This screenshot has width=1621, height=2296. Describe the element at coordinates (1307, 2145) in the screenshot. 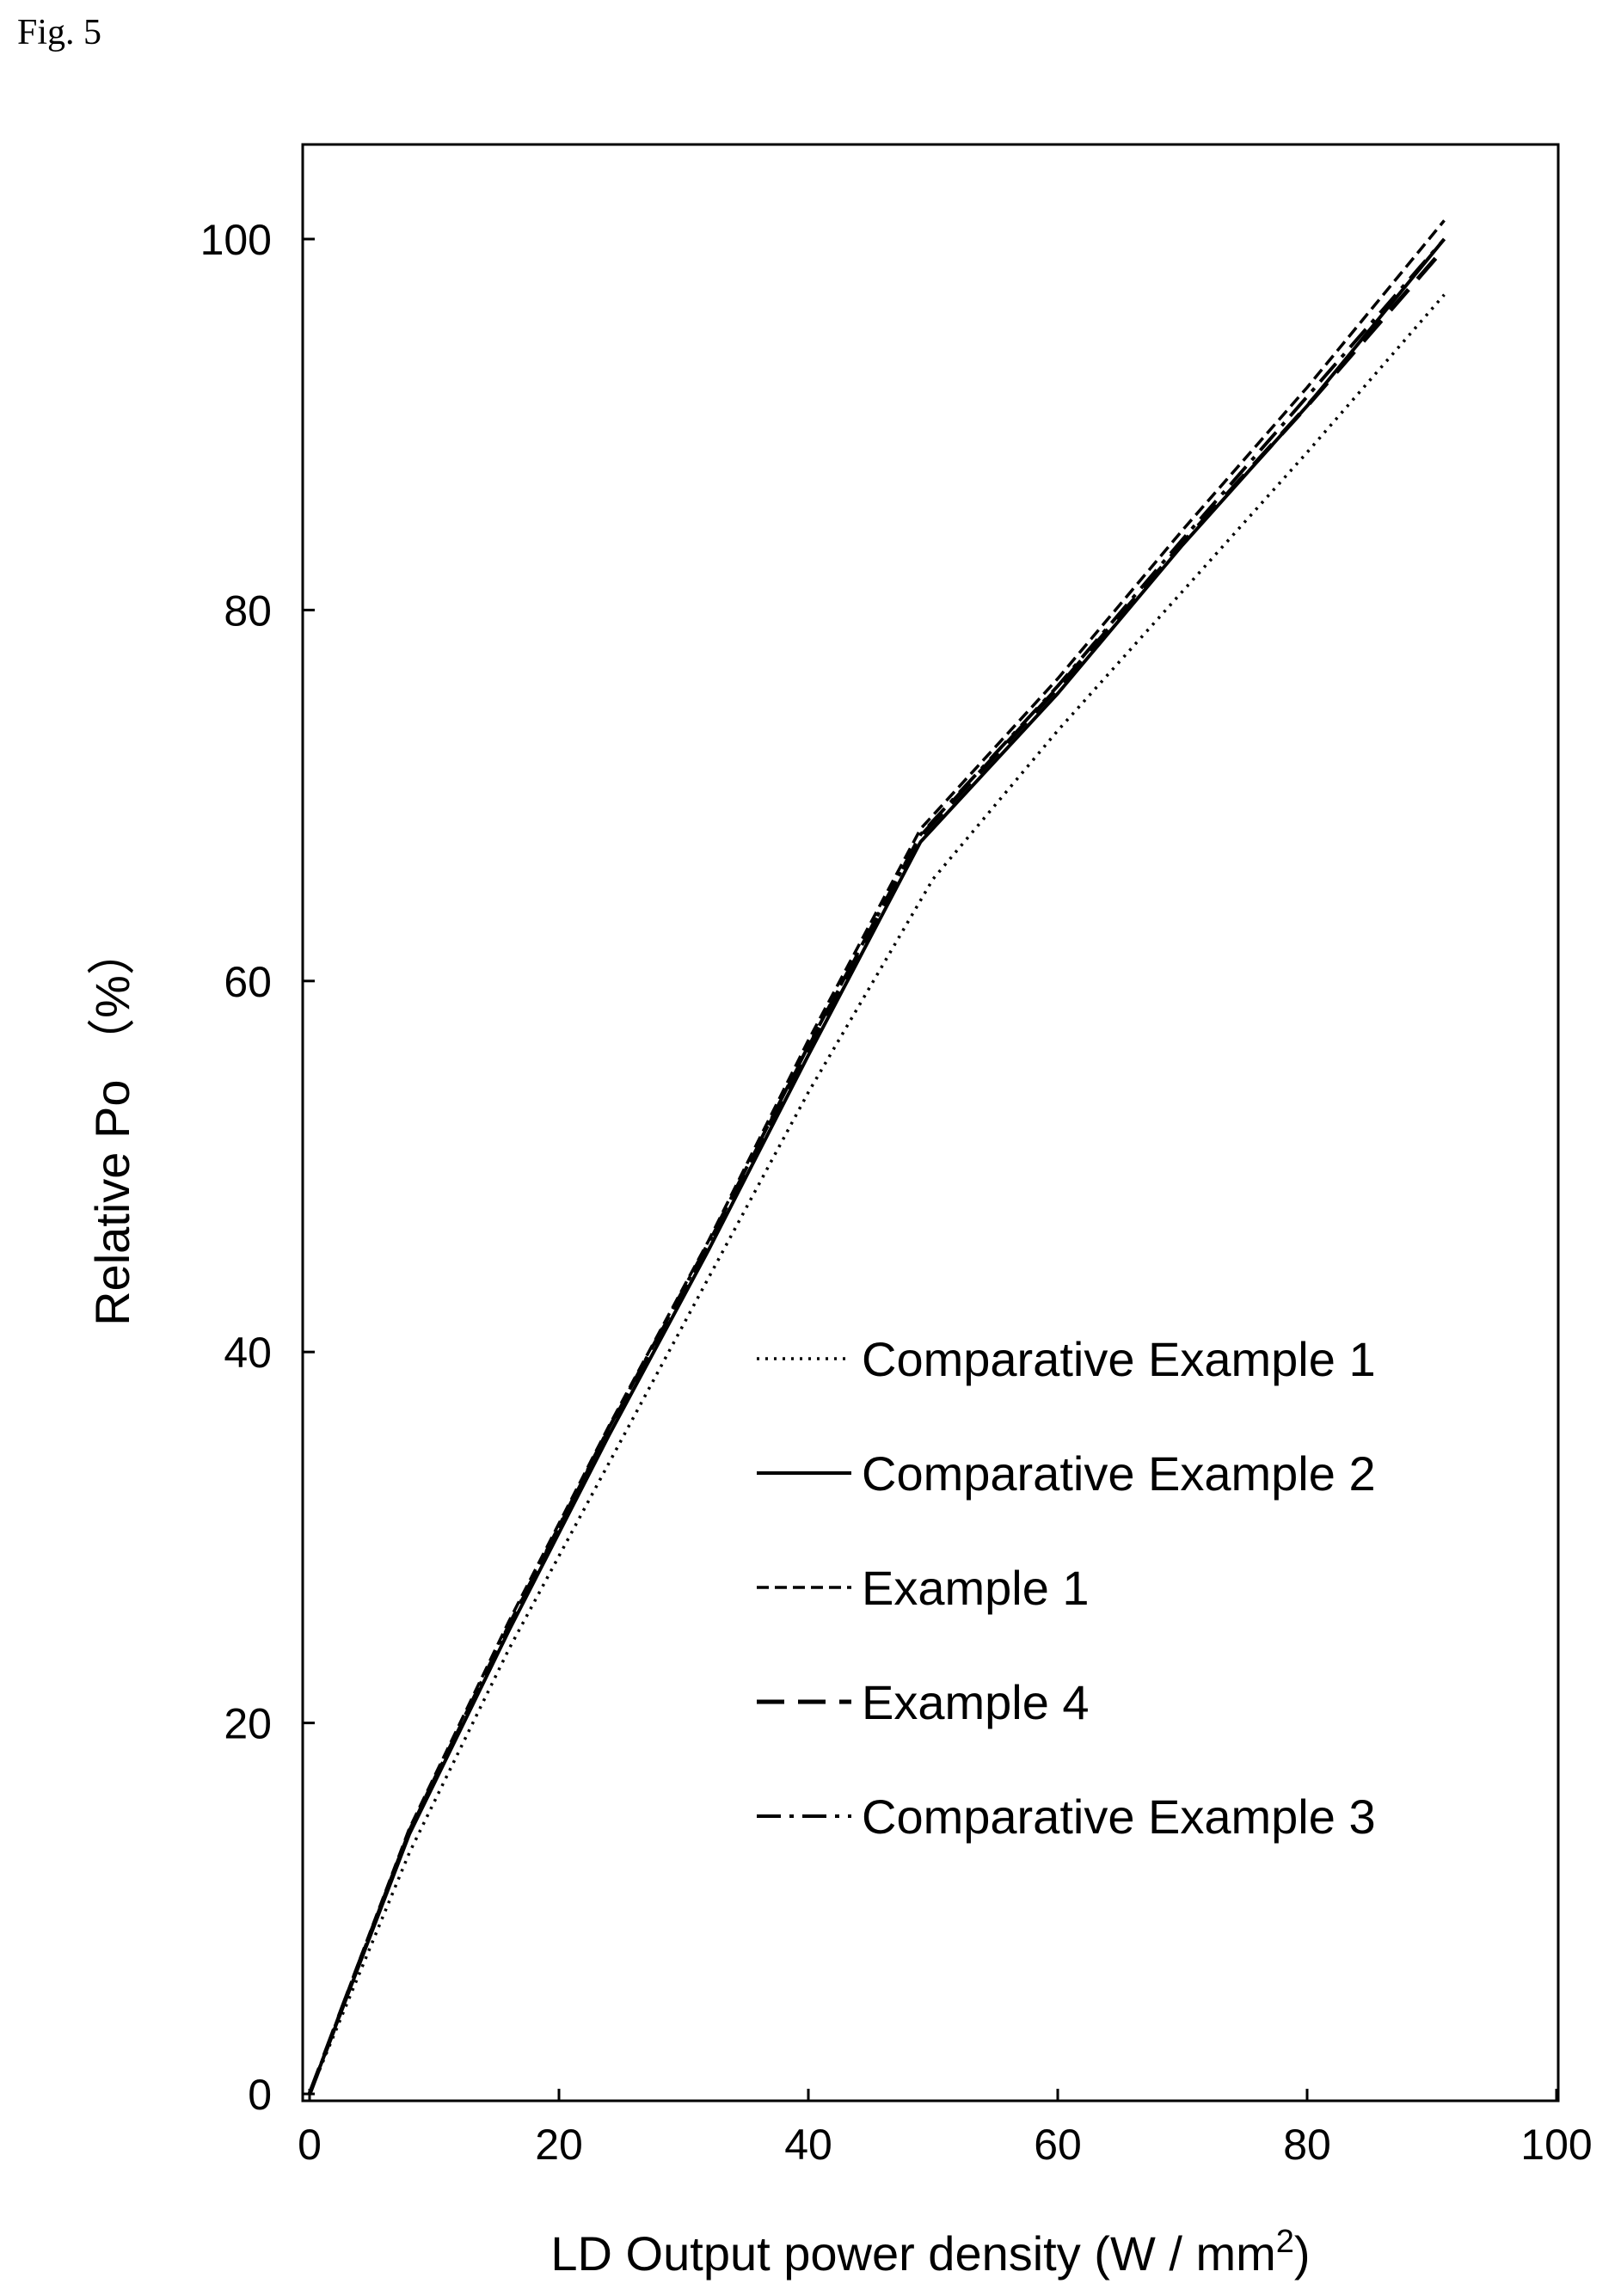

I see `x-tick-label: 80` at that location.